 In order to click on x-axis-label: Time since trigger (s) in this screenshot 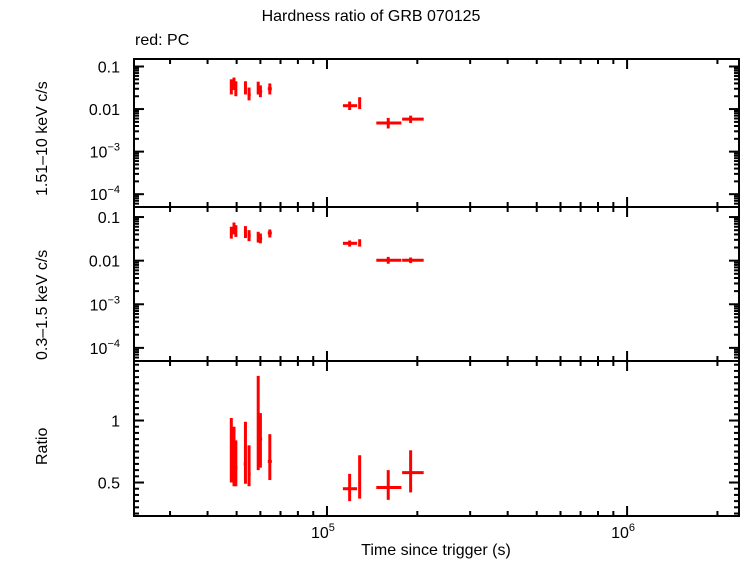, I will do `click(436, 550)`.